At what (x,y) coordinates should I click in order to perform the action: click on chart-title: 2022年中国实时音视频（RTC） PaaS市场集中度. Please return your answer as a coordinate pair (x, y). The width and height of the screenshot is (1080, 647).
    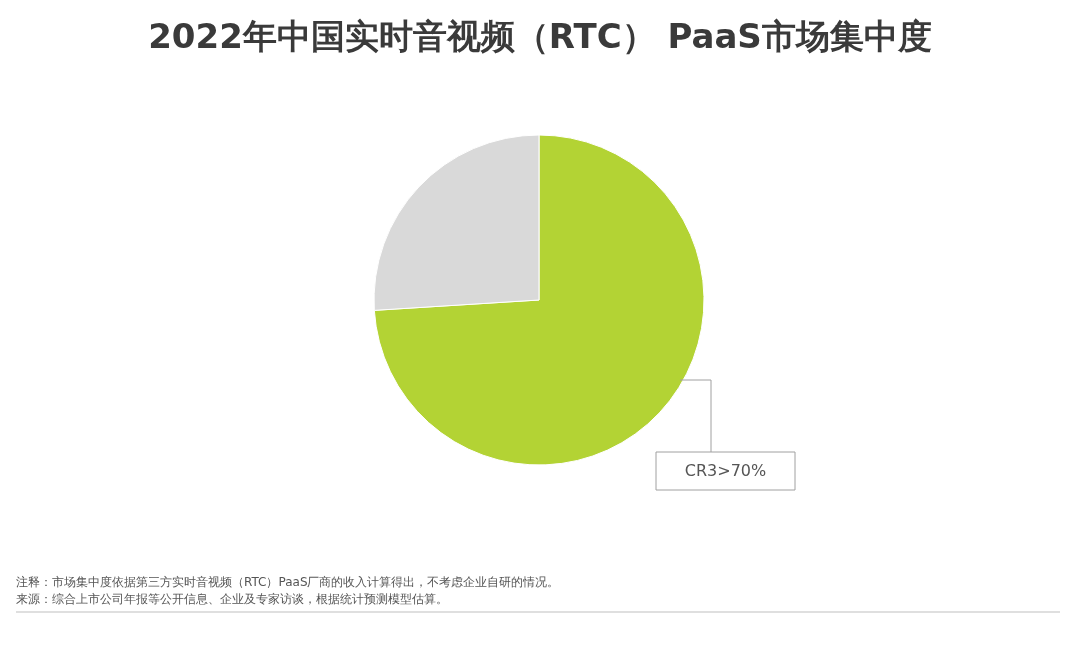
    Looking at the image, I should click on (540, 36).